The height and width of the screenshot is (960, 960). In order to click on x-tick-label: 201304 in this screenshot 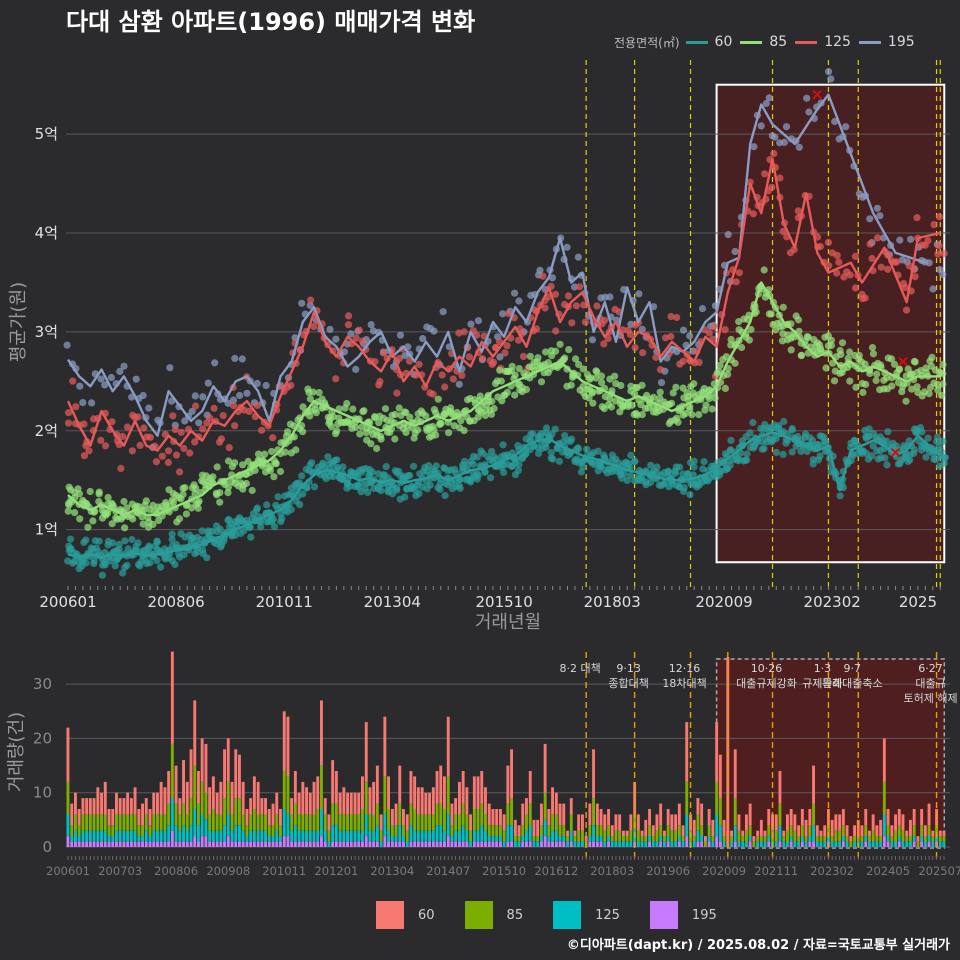, I will do `click(392, 602)`.